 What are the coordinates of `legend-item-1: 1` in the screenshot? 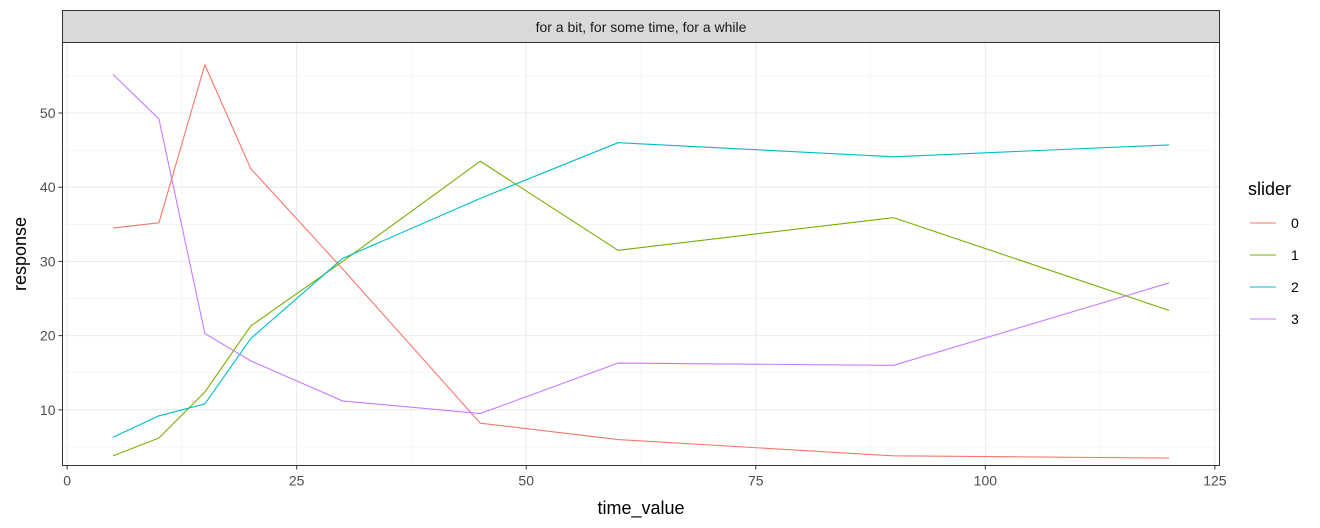 It's located at (1274, 255).